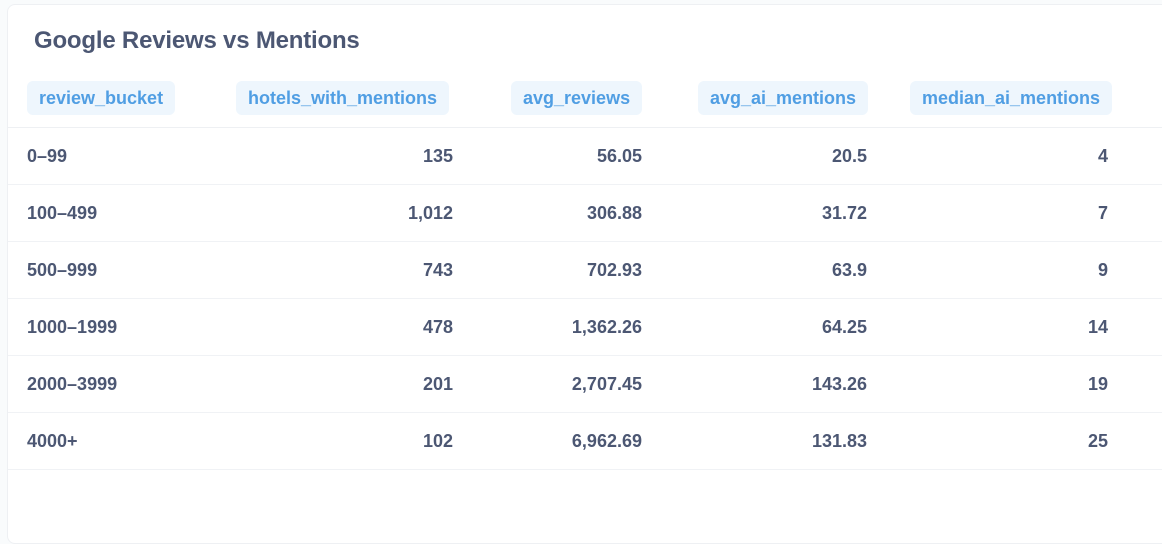 Image resolution: width=1162 pixels, height=544 pixels. What do you see at coordinates (619, 156) in the screenshot?
I see `cell-avg-reviews: 56.05` at bounding box center [619, 156].